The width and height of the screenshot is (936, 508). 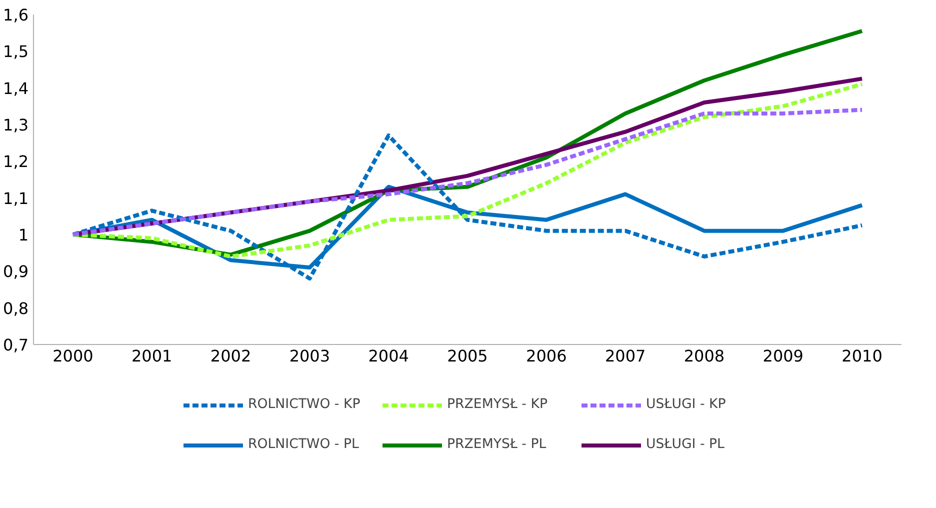 I want to click on y-tick-label: 1,5, so click(x=16, y=52).